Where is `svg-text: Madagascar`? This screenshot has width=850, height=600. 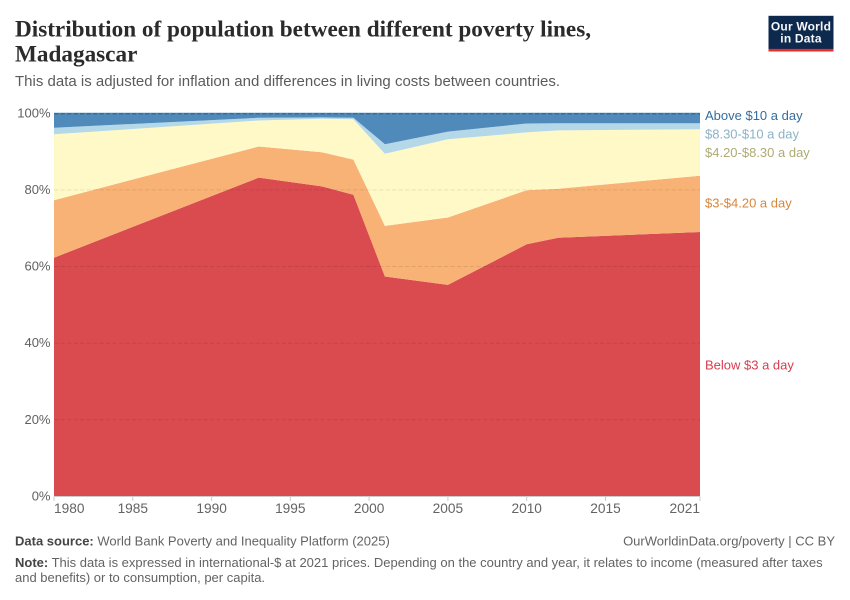 svg-text: Madagascar is located at coordinates (76, 55).